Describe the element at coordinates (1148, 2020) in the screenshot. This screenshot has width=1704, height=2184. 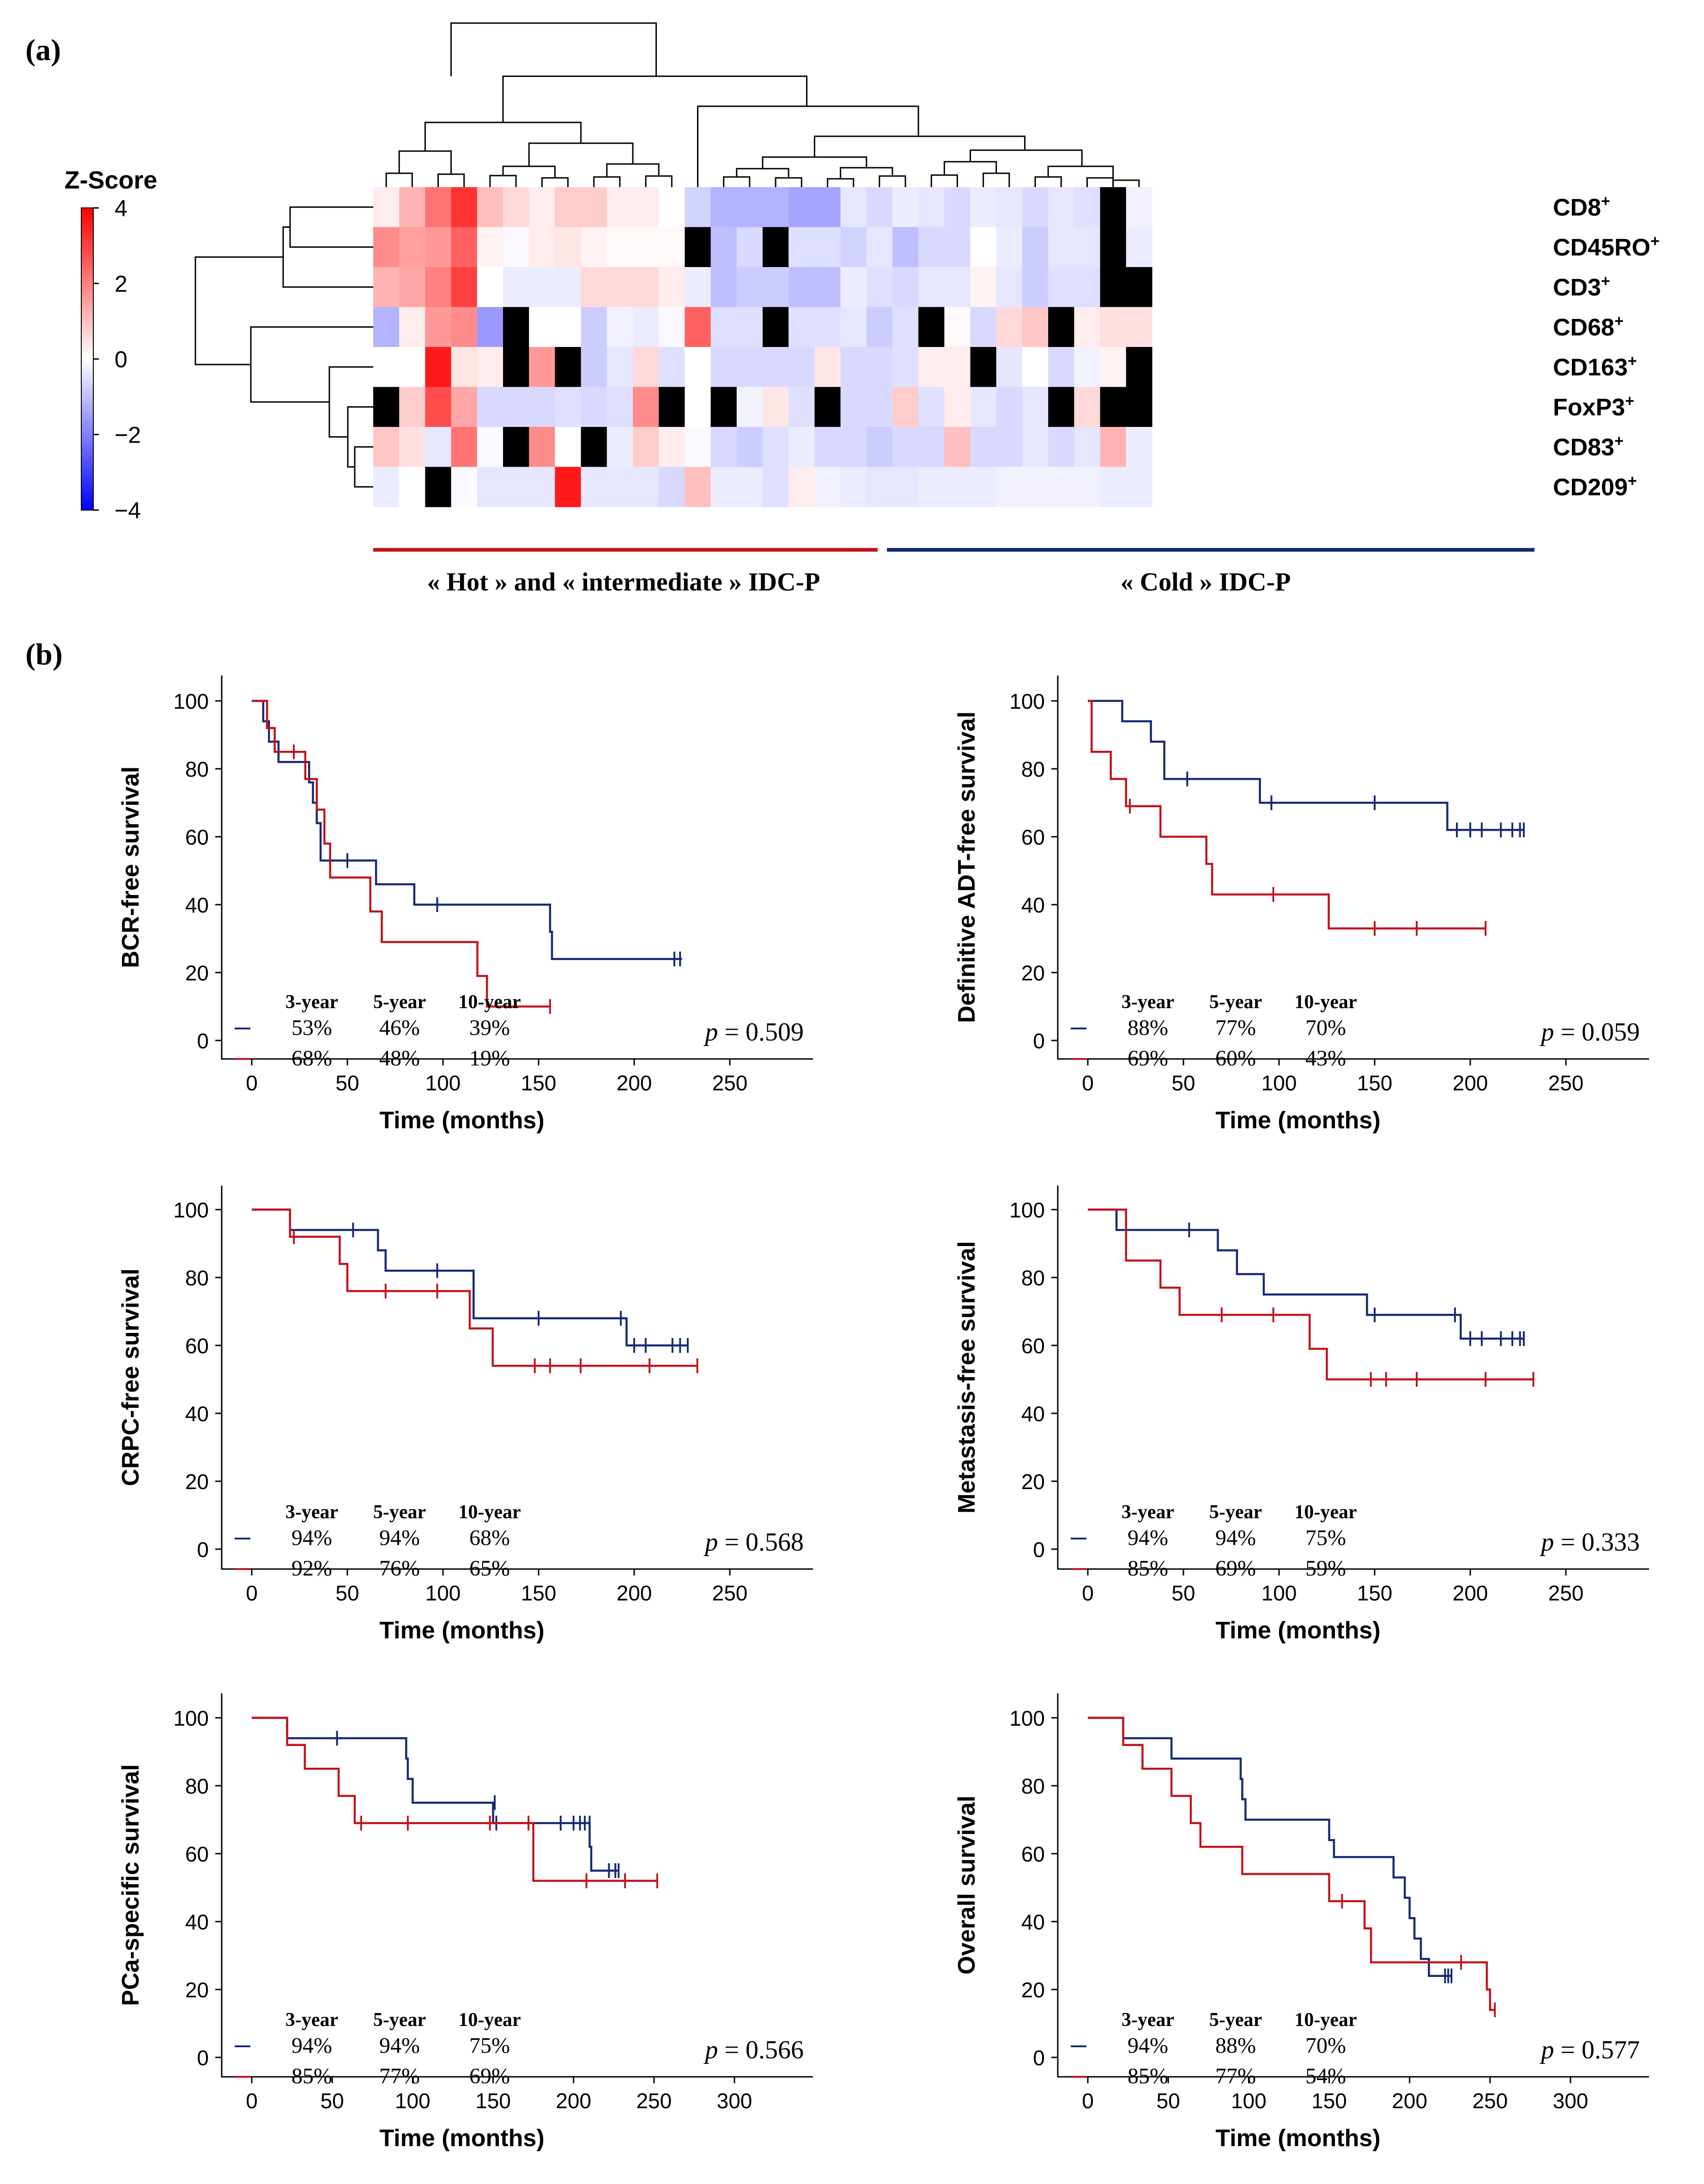
I see `table-header: 3-year` at that location.